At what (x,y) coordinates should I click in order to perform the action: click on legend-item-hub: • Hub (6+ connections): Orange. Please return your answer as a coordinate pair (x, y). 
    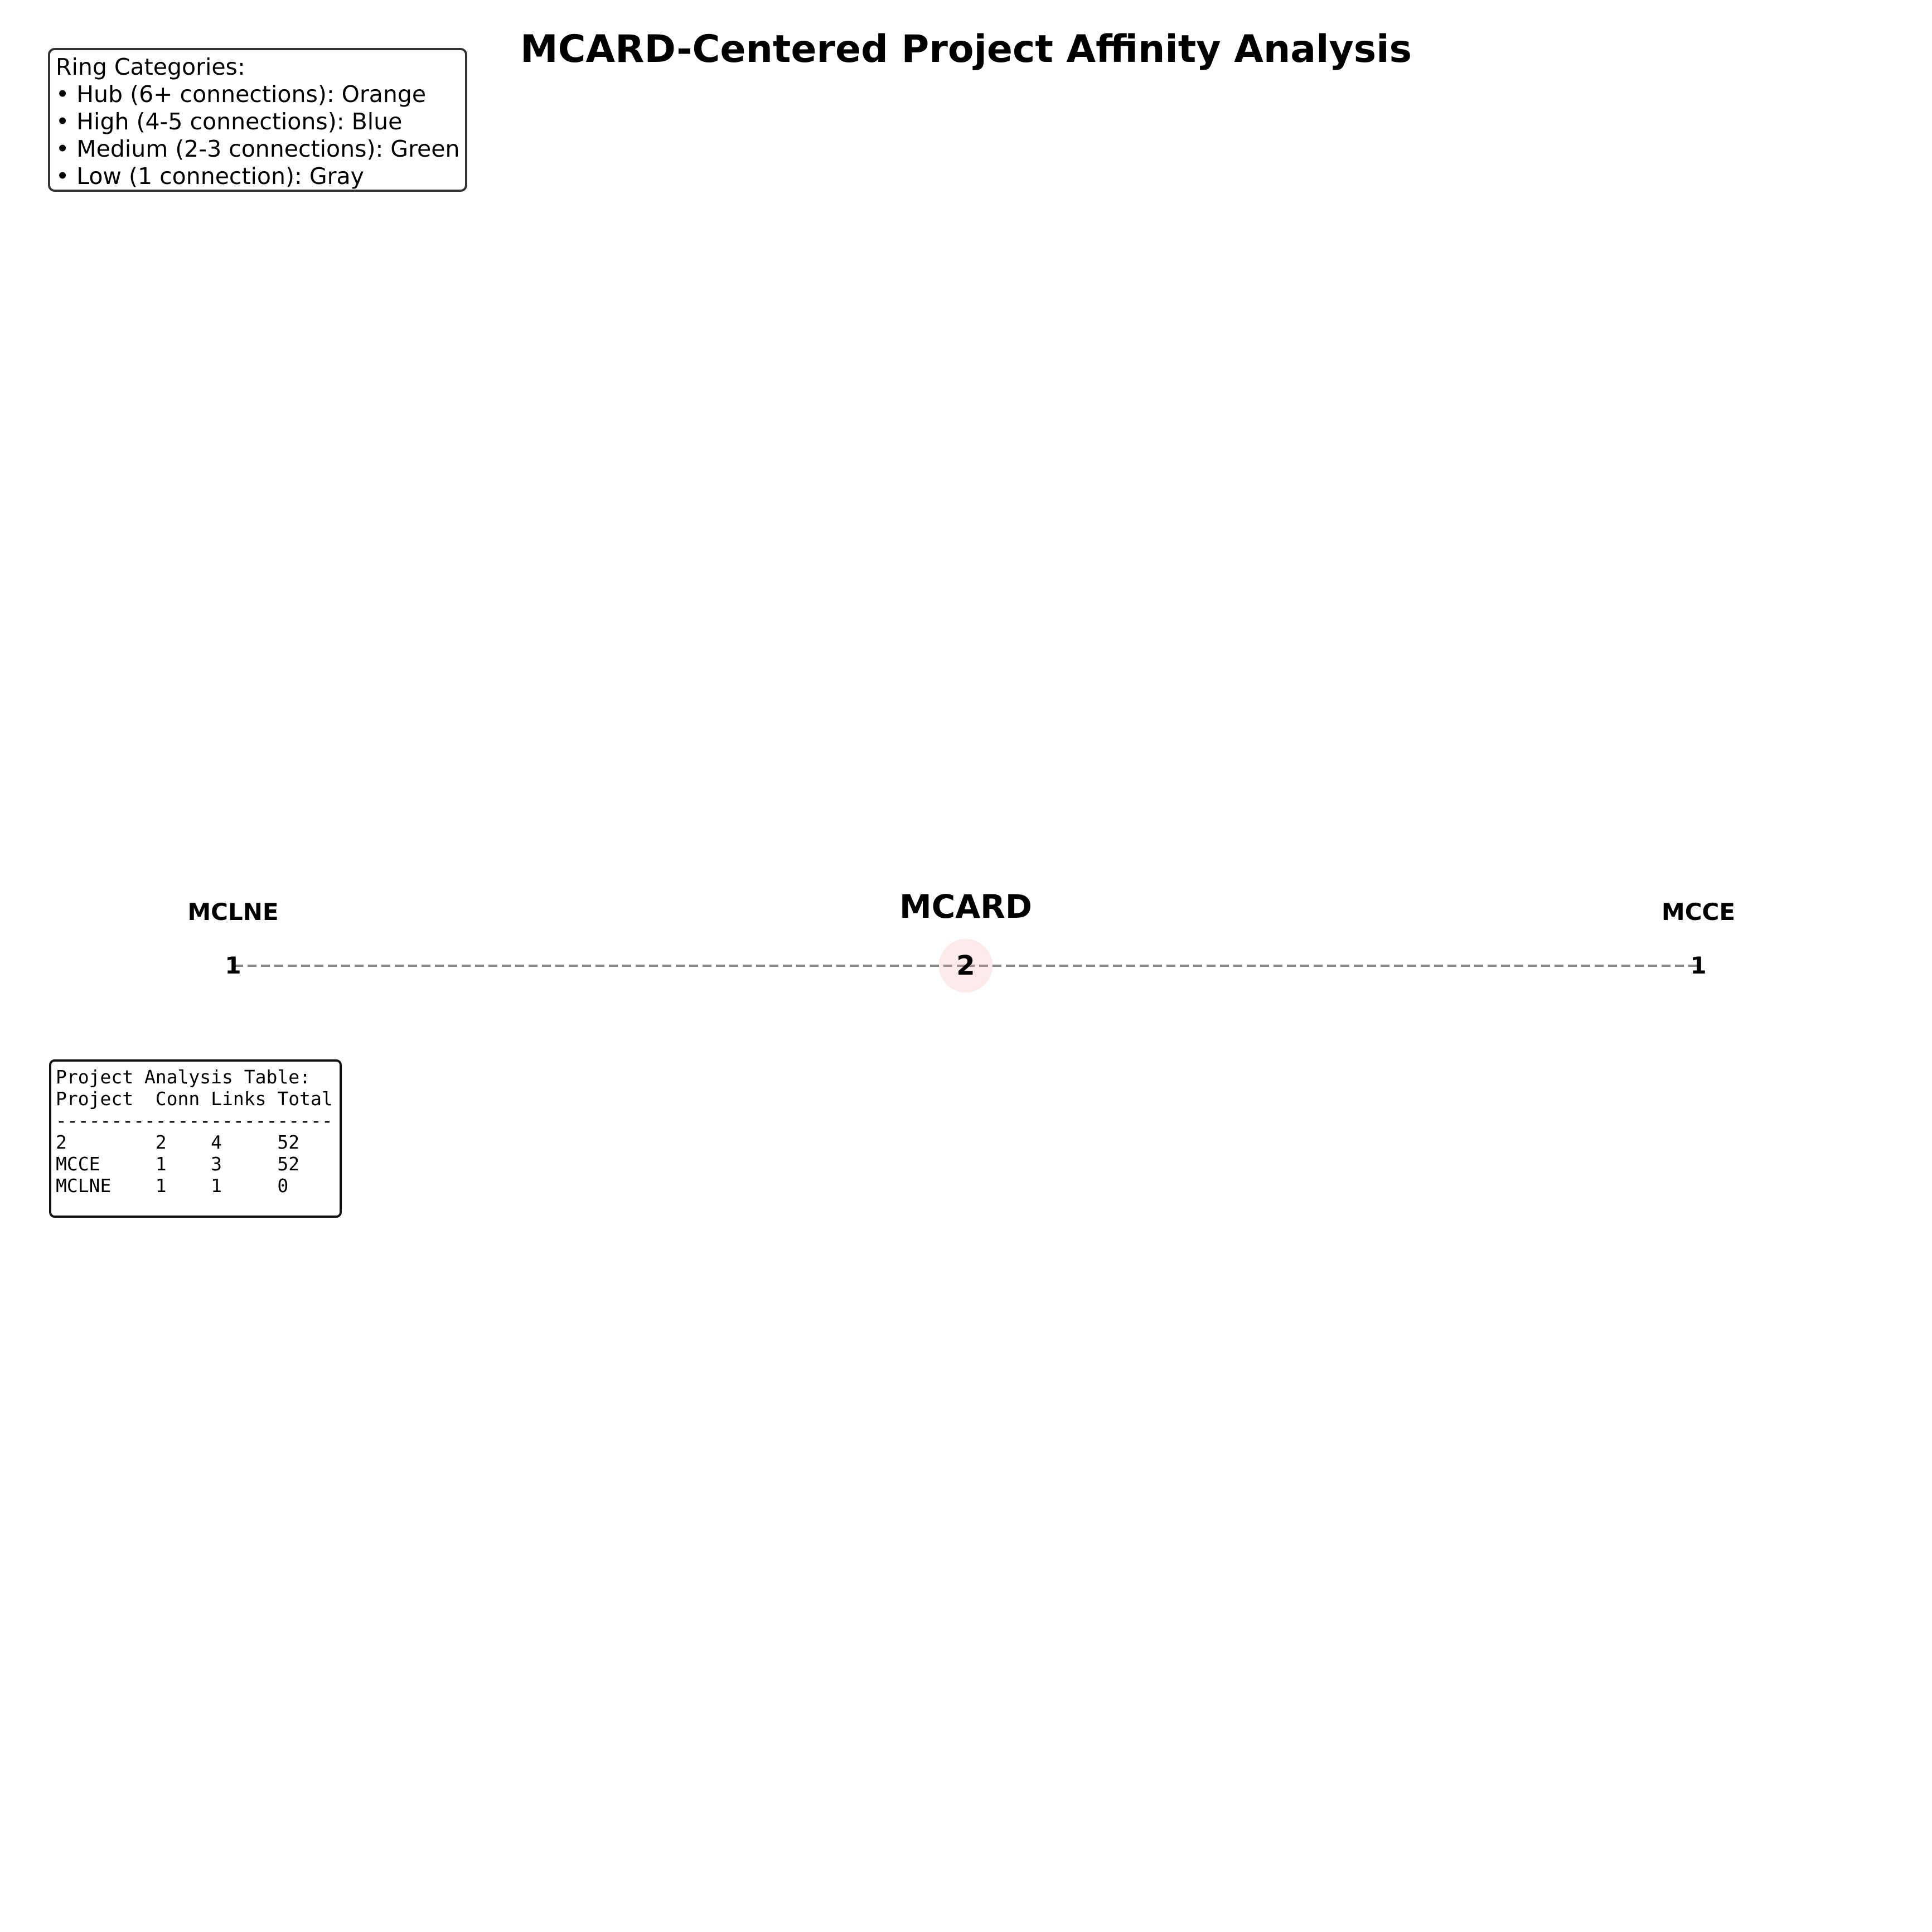
    Looking at the image, I should click on (242, 94).